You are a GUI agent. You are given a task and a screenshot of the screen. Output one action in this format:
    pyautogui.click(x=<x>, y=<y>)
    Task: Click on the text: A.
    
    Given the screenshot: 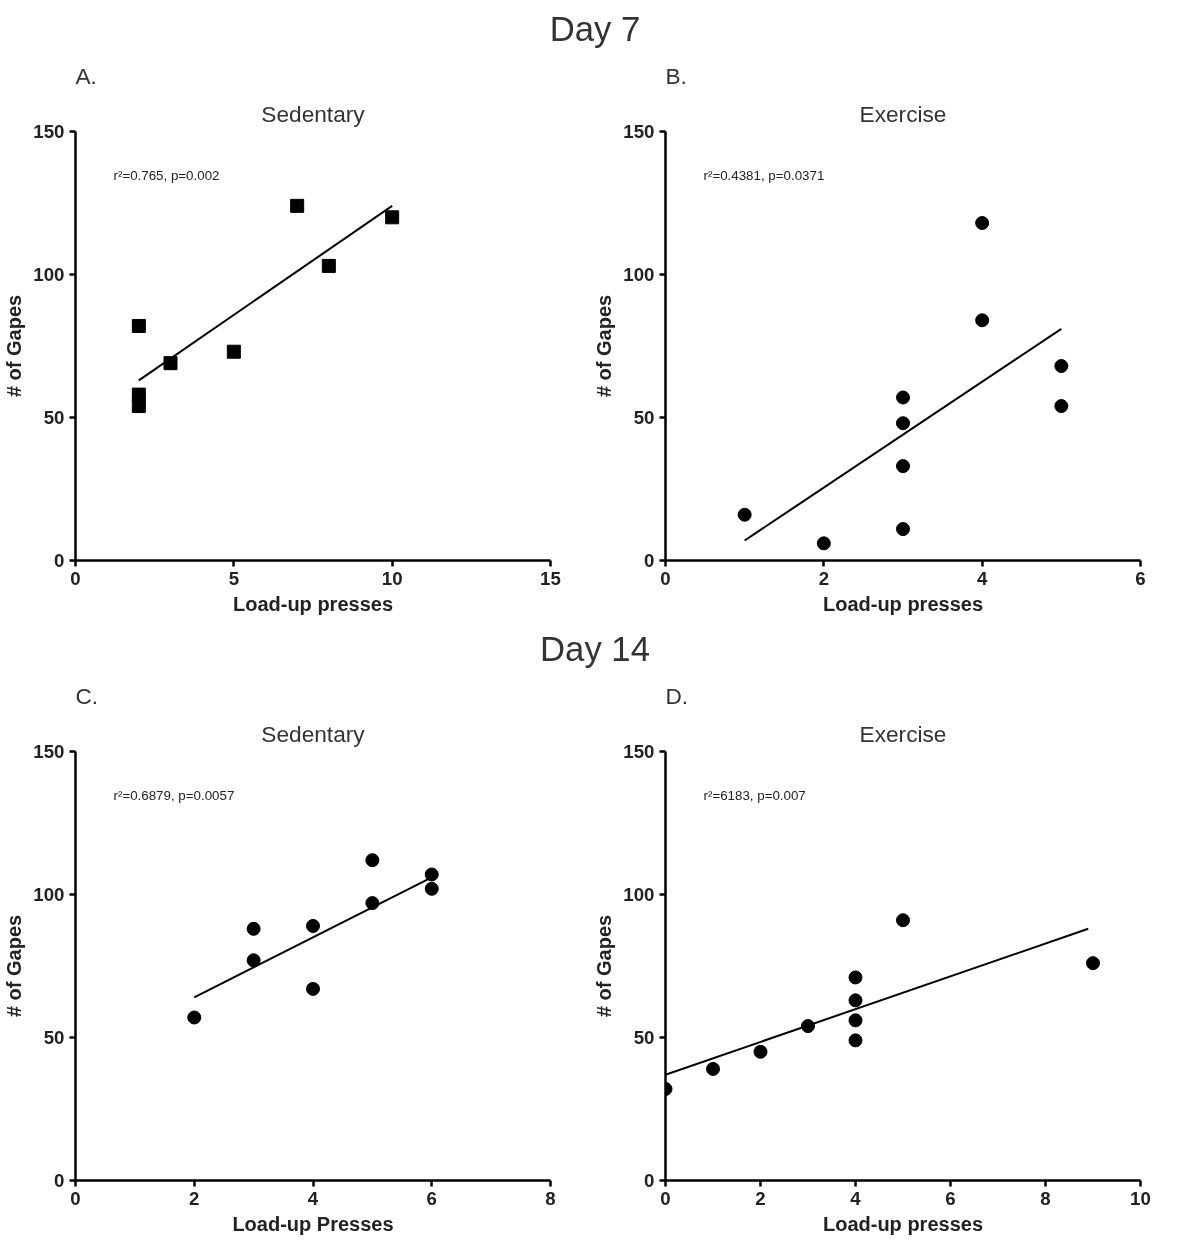 What is the action you would take?
    pyautogui.click(x=86, y=75)
    